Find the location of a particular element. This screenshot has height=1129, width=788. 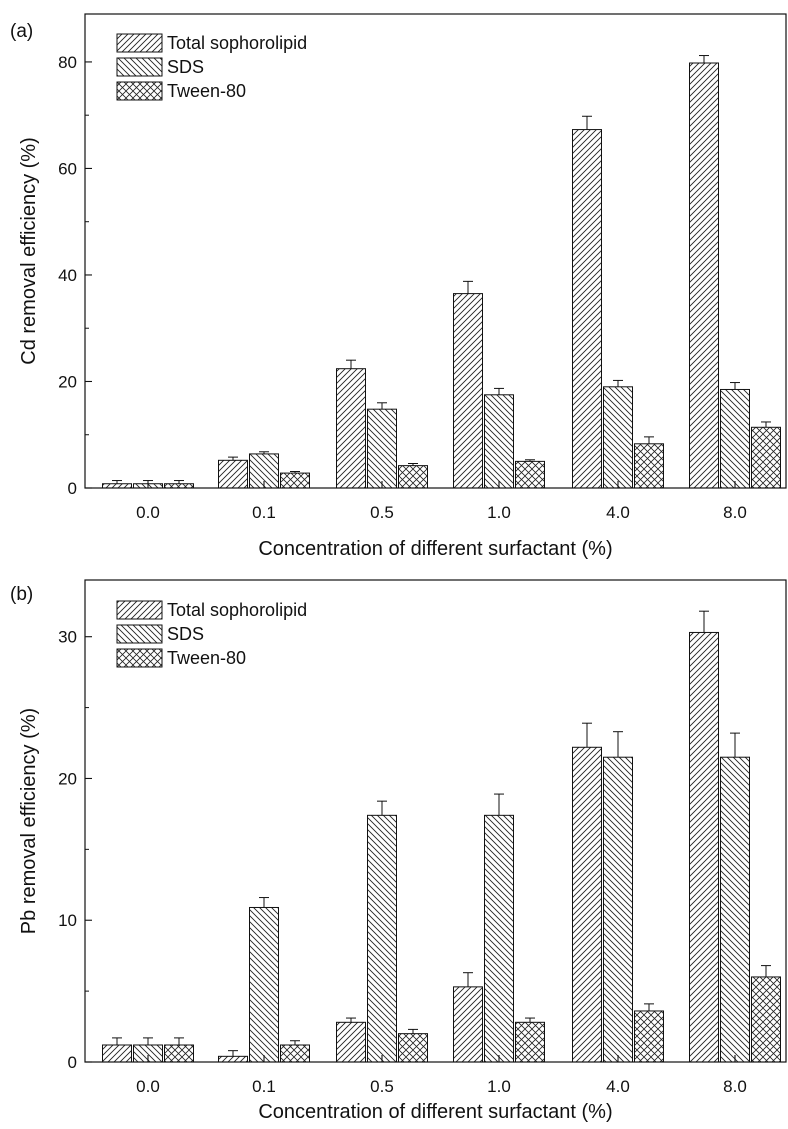

y-axis-title: Cd removal efficiency (%) is located at coordinates (29, 250).